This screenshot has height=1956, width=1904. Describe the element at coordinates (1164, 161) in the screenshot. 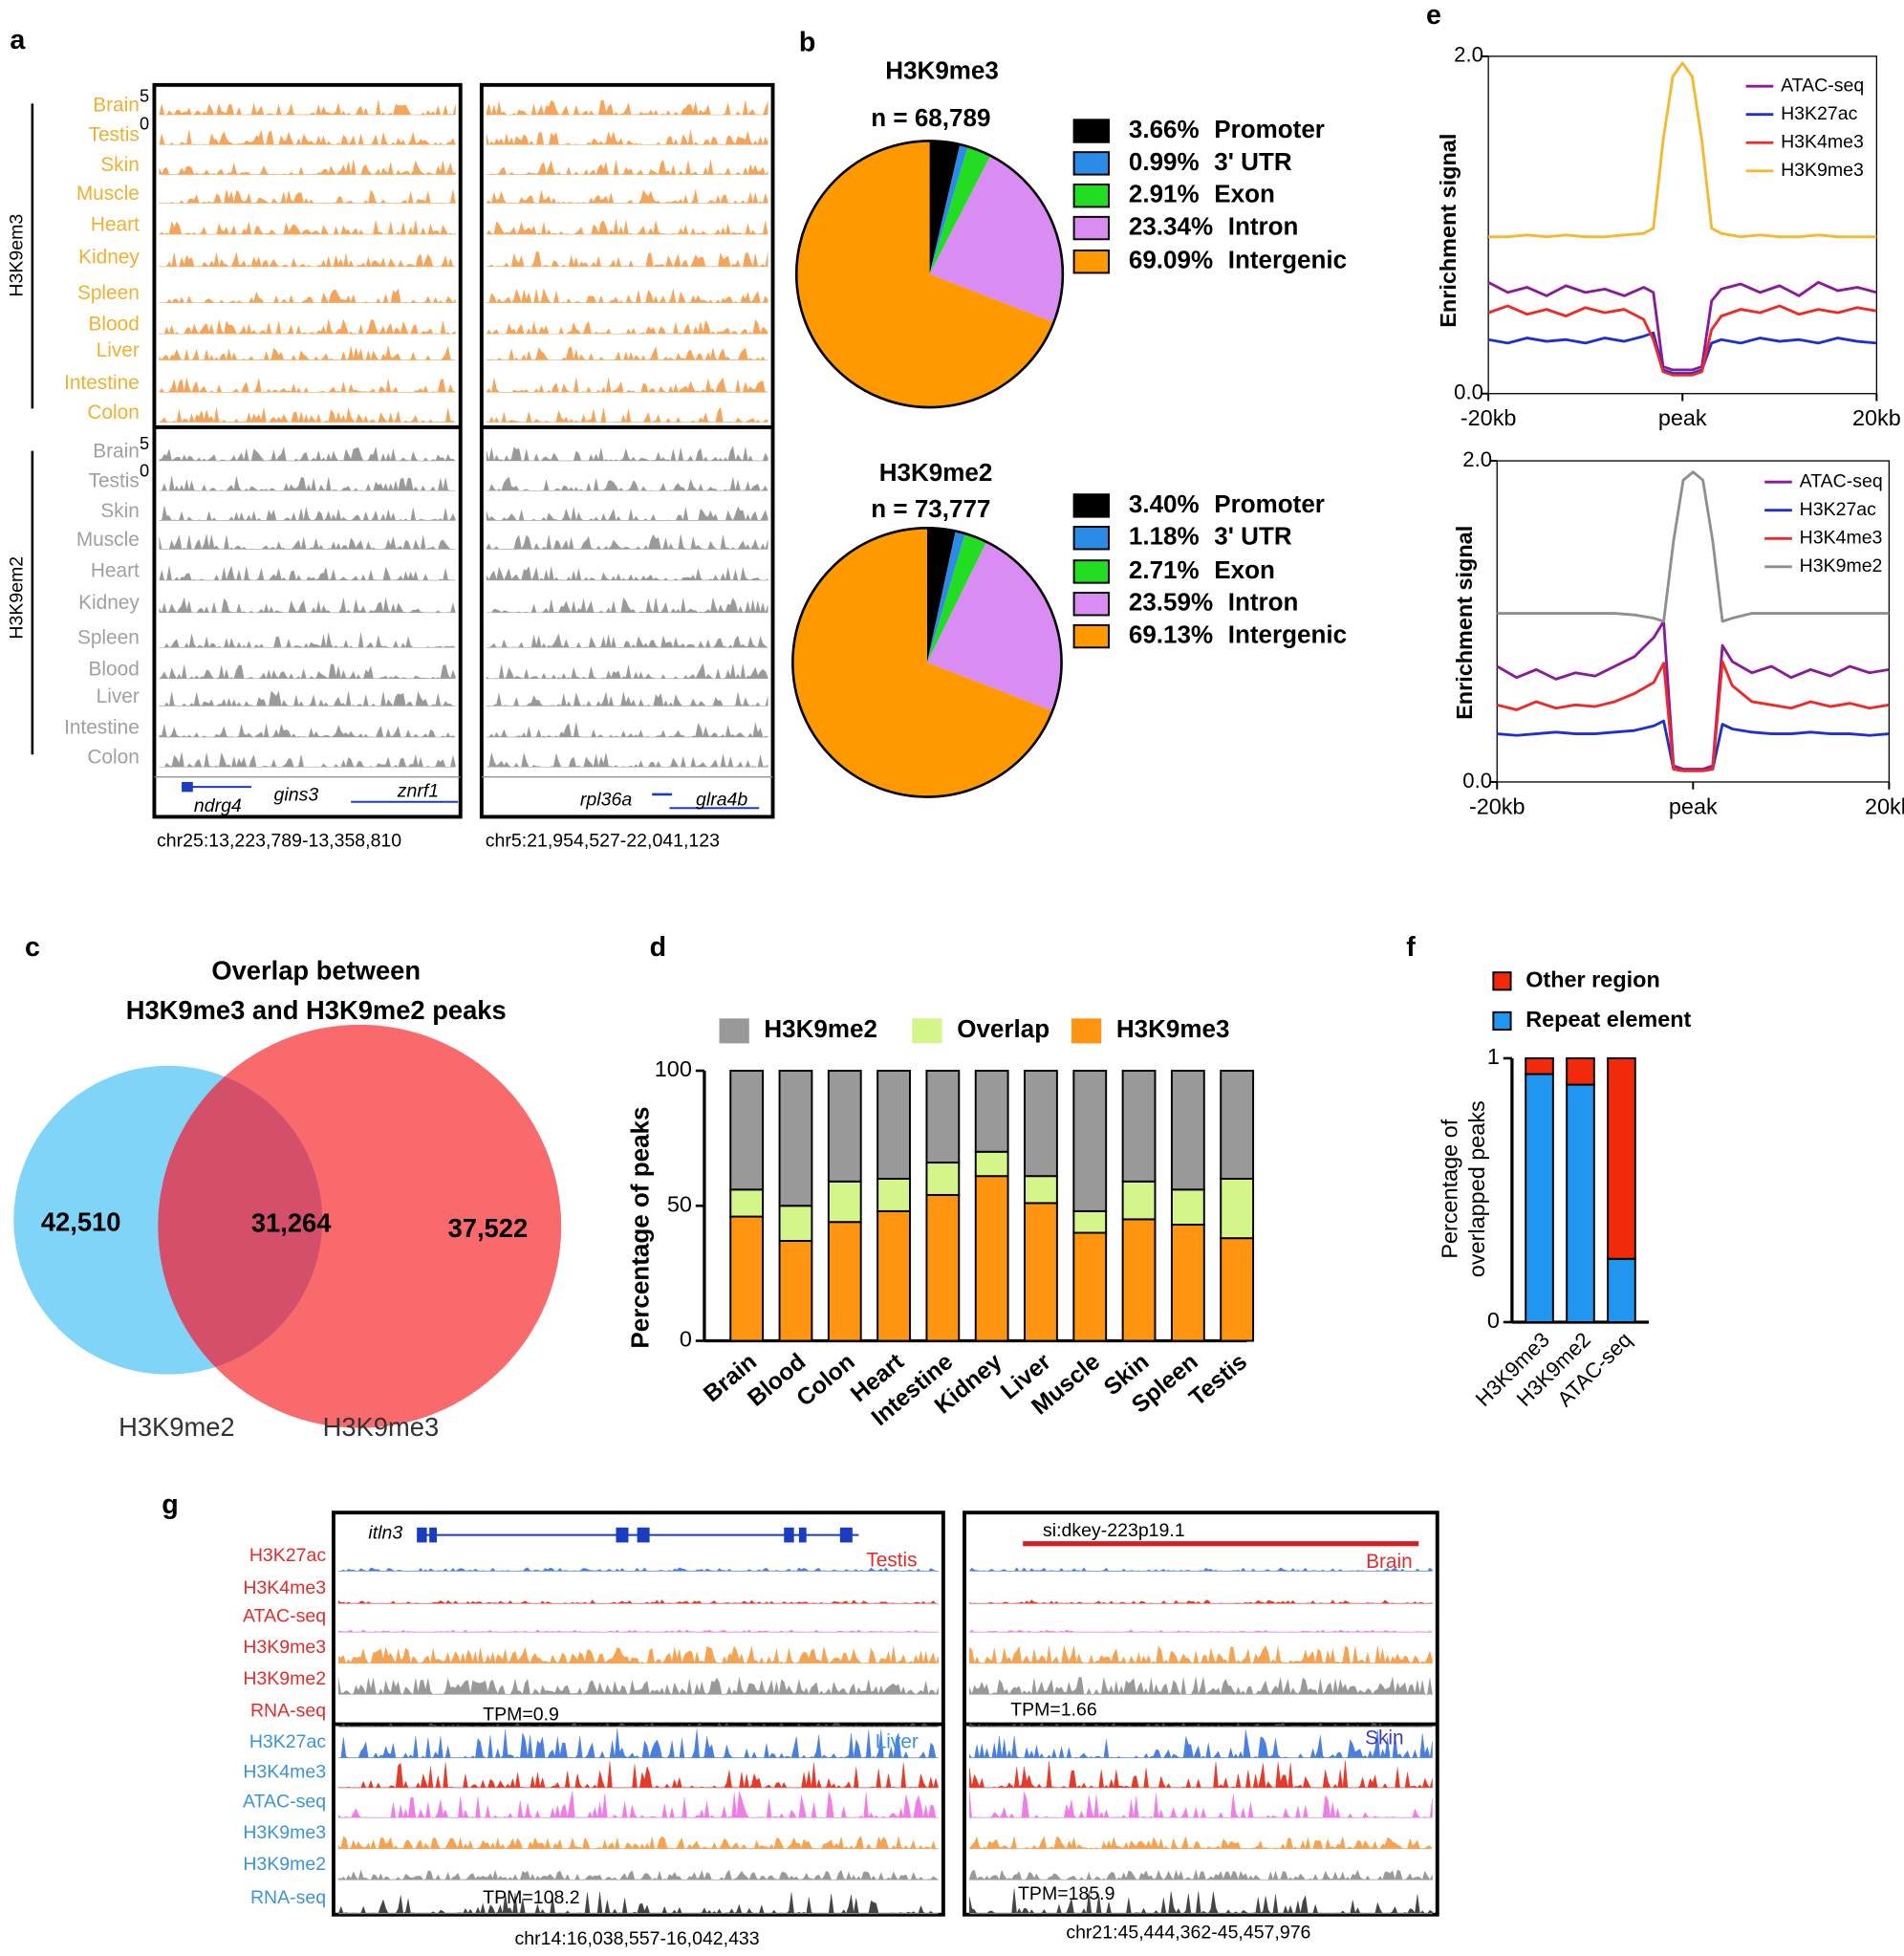

I see `legend-value: 0.99%` at that location.